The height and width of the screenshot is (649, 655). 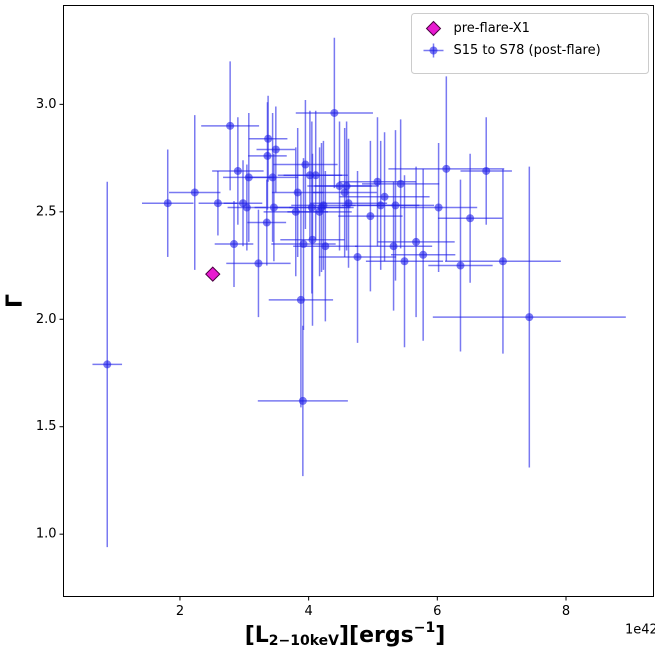 I want to click on x-tick-label: 4, so click(x=308, y=611).